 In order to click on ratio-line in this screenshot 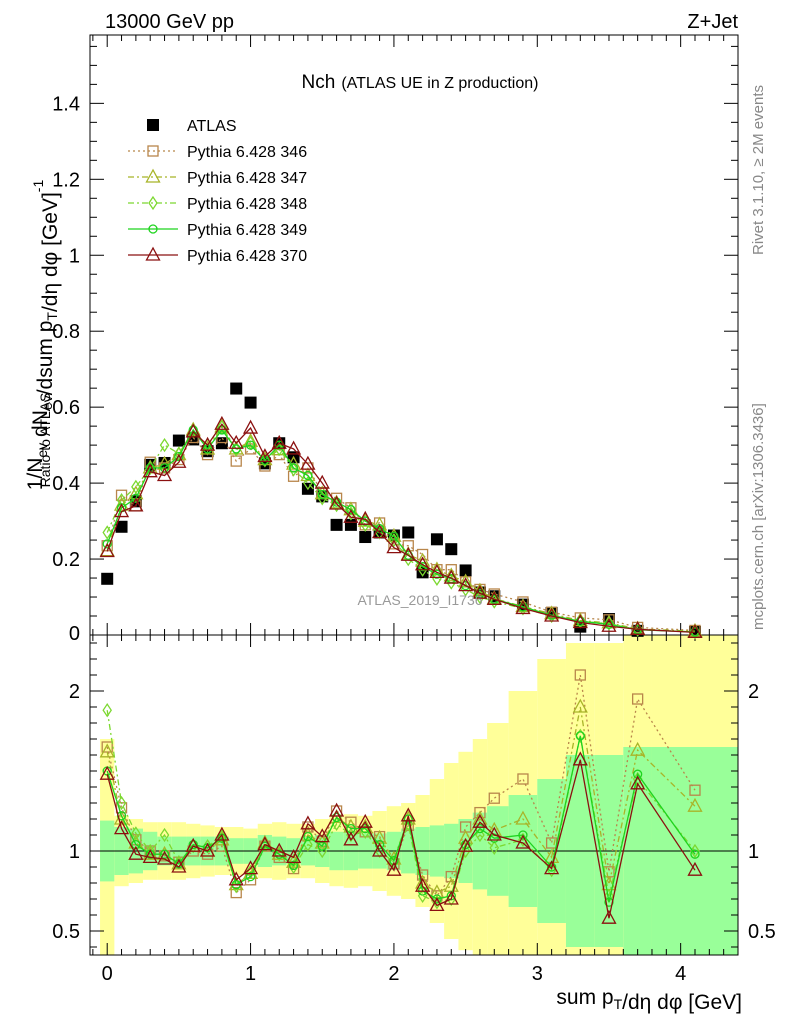, I will do `click(401, 839)`.